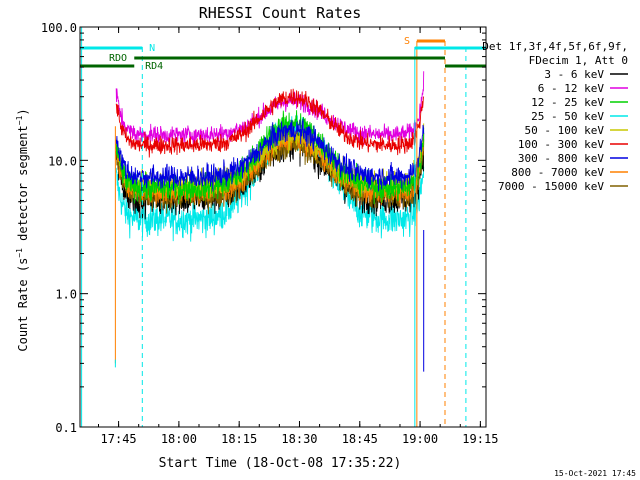 This screenshot has height=480, width=640. Describe the element at coordinates (270, 123) in the screenshot. I see `series-line-100-300keV` at that location.